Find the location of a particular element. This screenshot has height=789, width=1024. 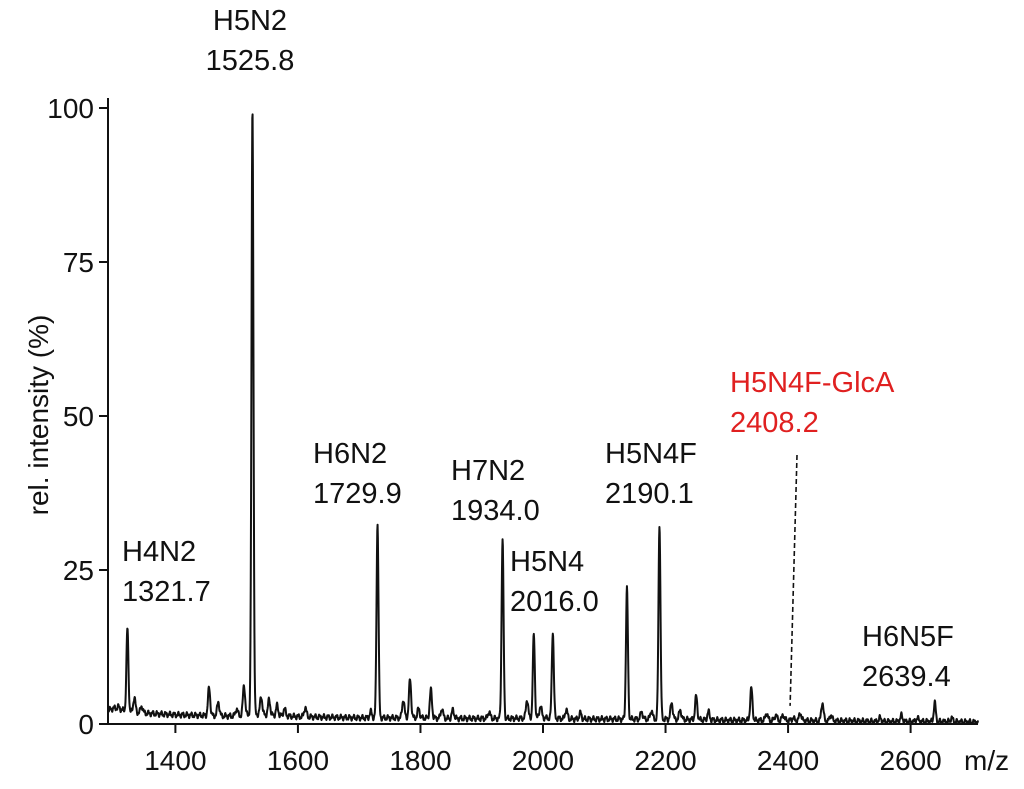

x-axis-label: m/z is located at coordinates (986, 760).